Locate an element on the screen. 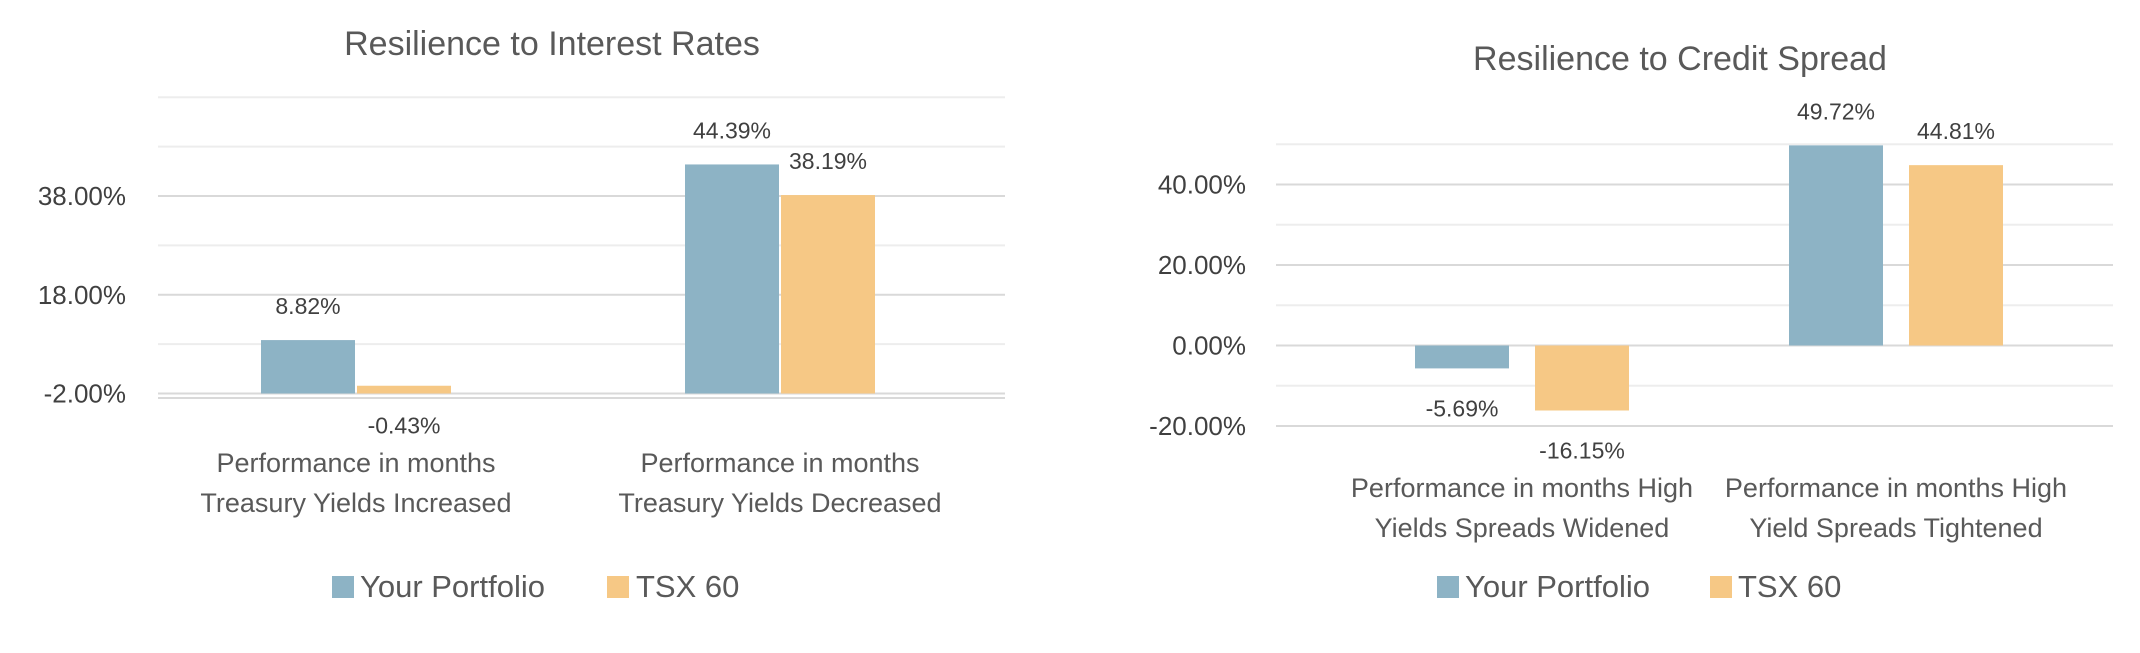 The height and width of the screenshot is (653, 2140). y-tick-label: 0.00% is located at coordinates (1209, 346).